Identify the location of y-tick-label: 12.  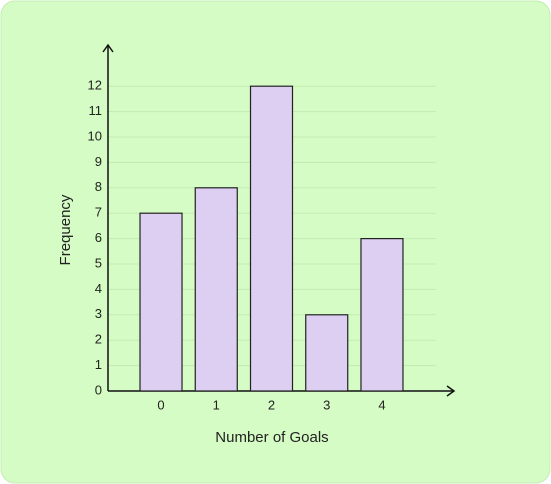
(95, 85).